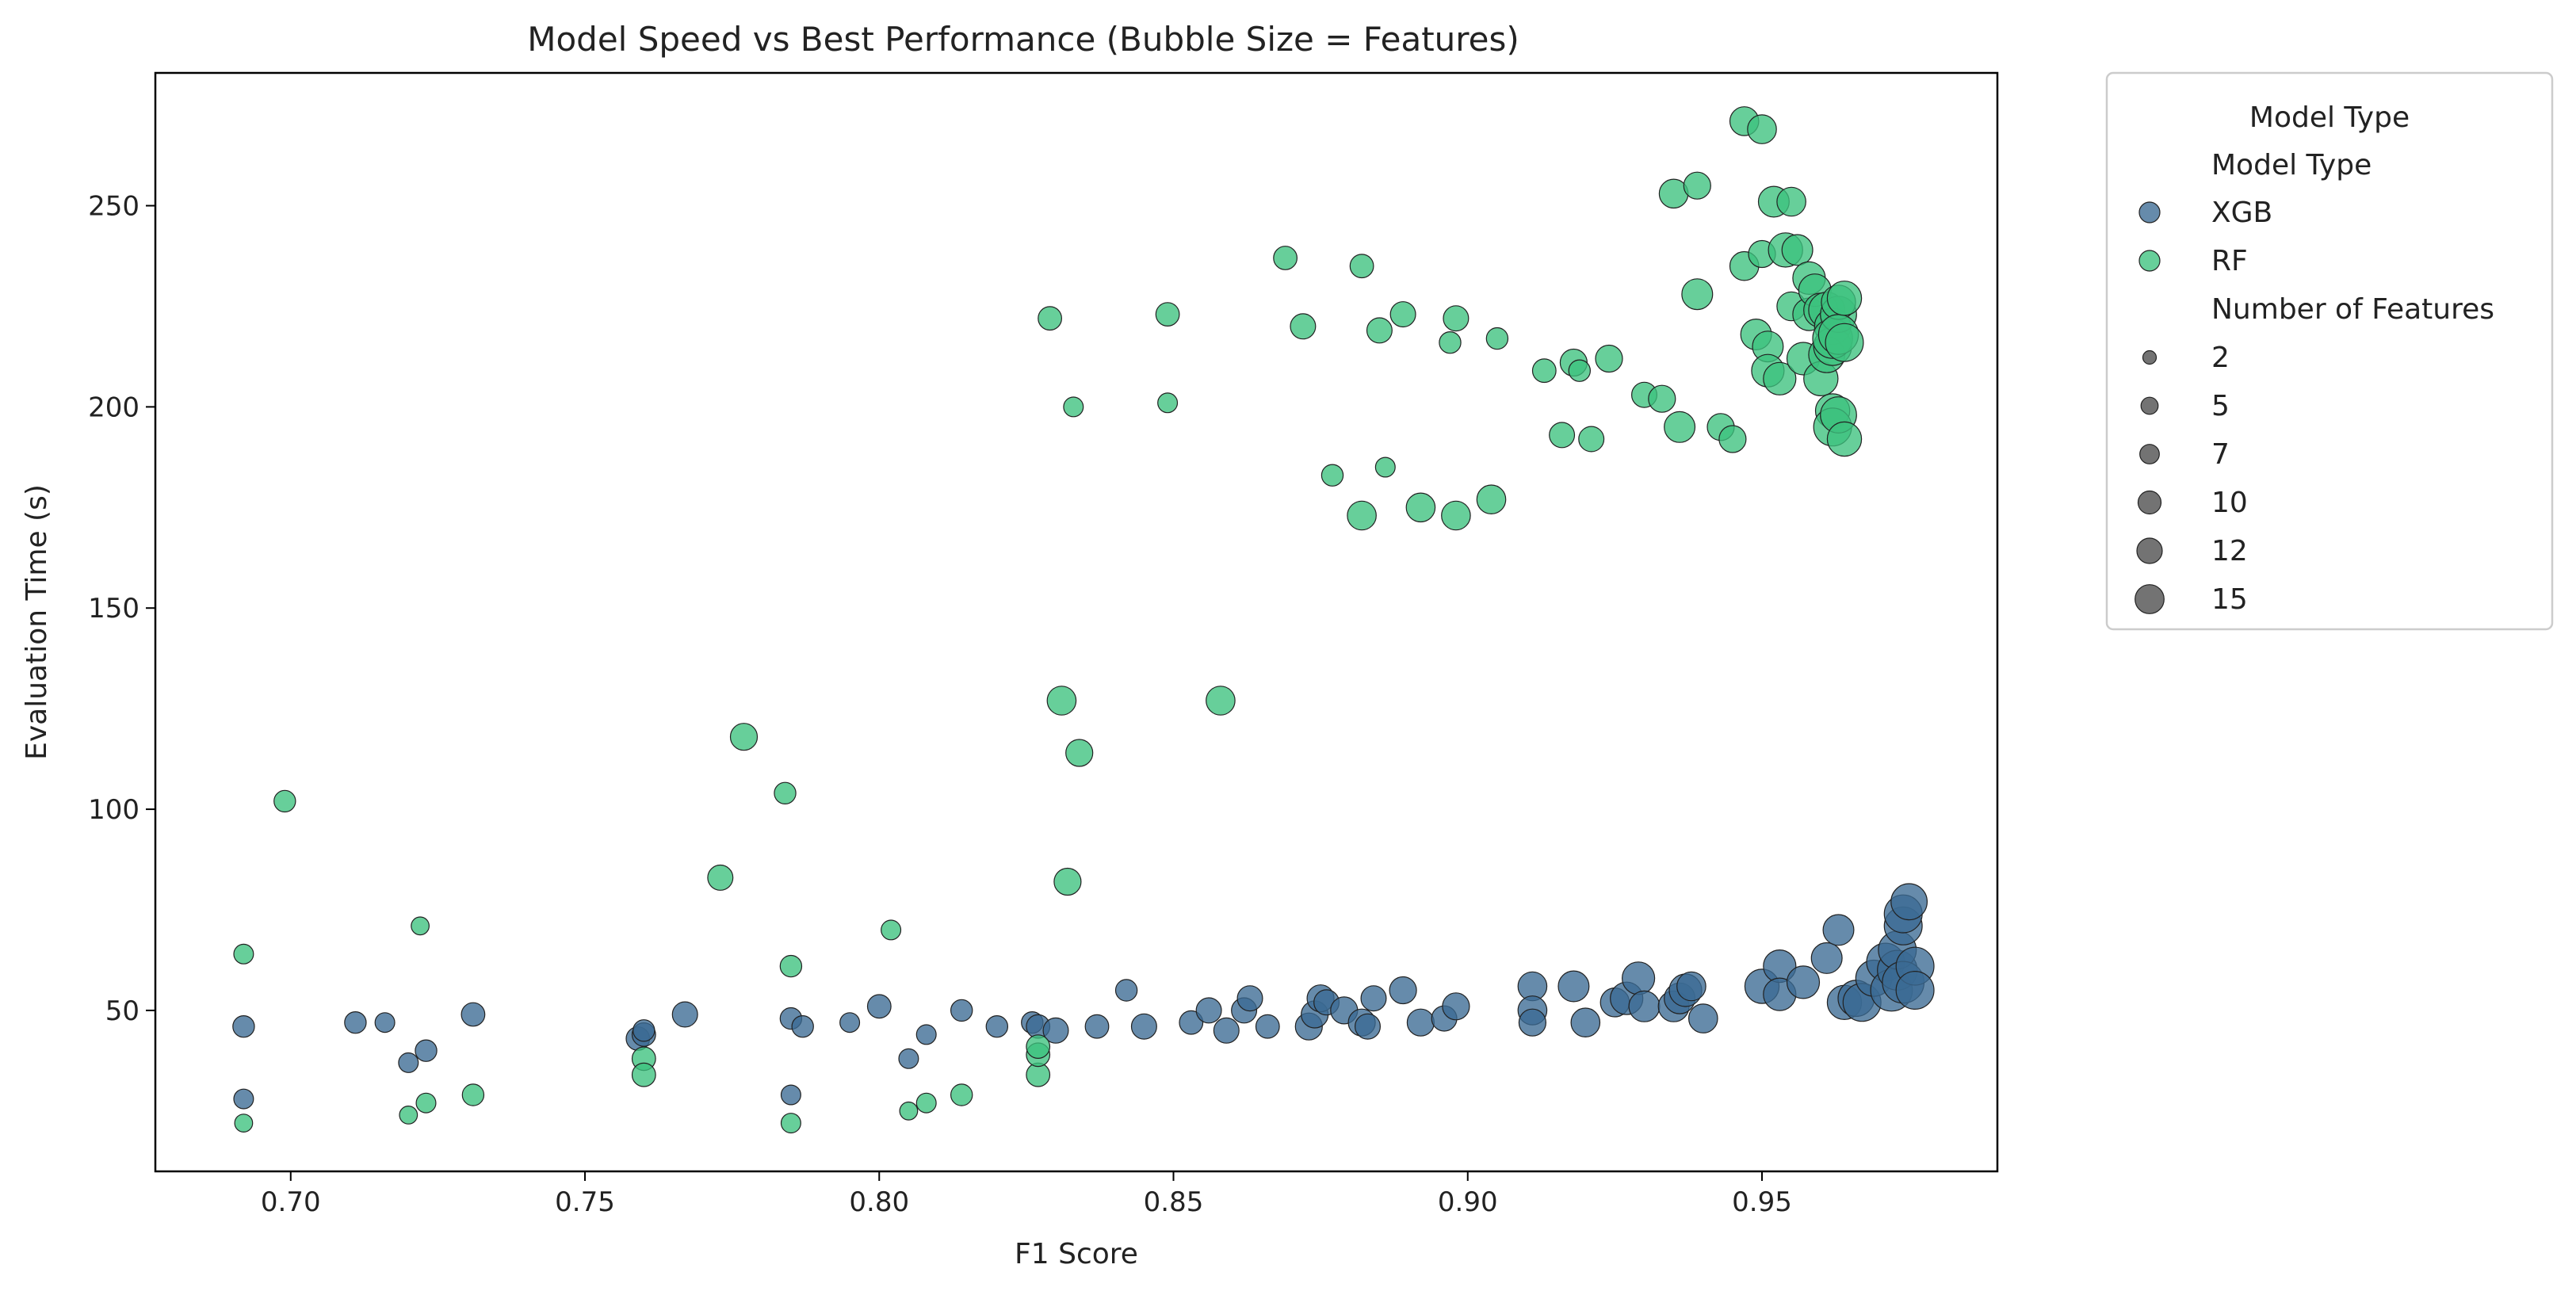  What do you see at coordinates (1174, 1202) in the screenshot?
I see `x-tick-label: 0.85` at bounding box center [1174, 1202].